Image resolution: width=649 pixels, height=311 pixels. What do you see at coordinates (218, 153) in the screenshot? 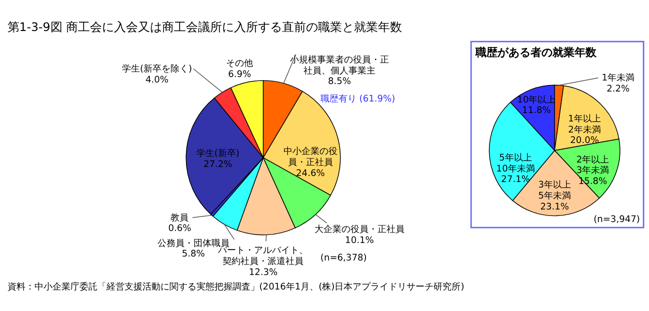
I see `slice-label: 学生(新卒)` at bounding box center [218, 153].